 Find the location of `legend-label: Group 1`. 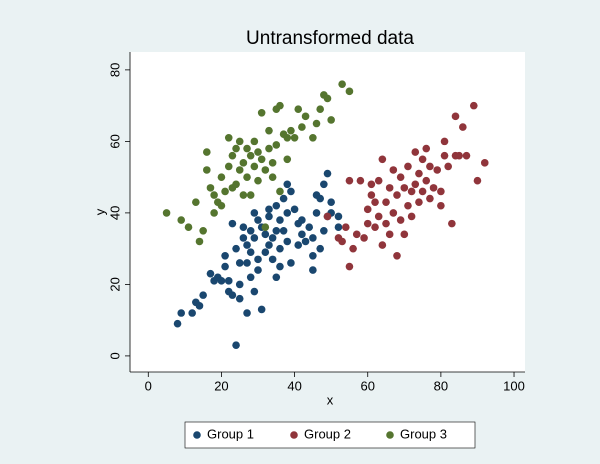

legend-label: Group 1 is located at coordinates (230, 433).